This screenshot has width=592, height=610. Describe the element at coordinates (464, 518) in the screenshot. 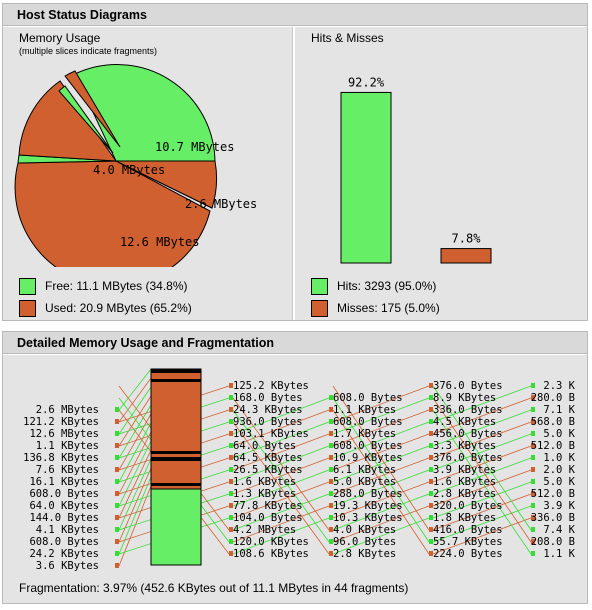

I see `fragment-label: 1.8 KBytes` at that location.